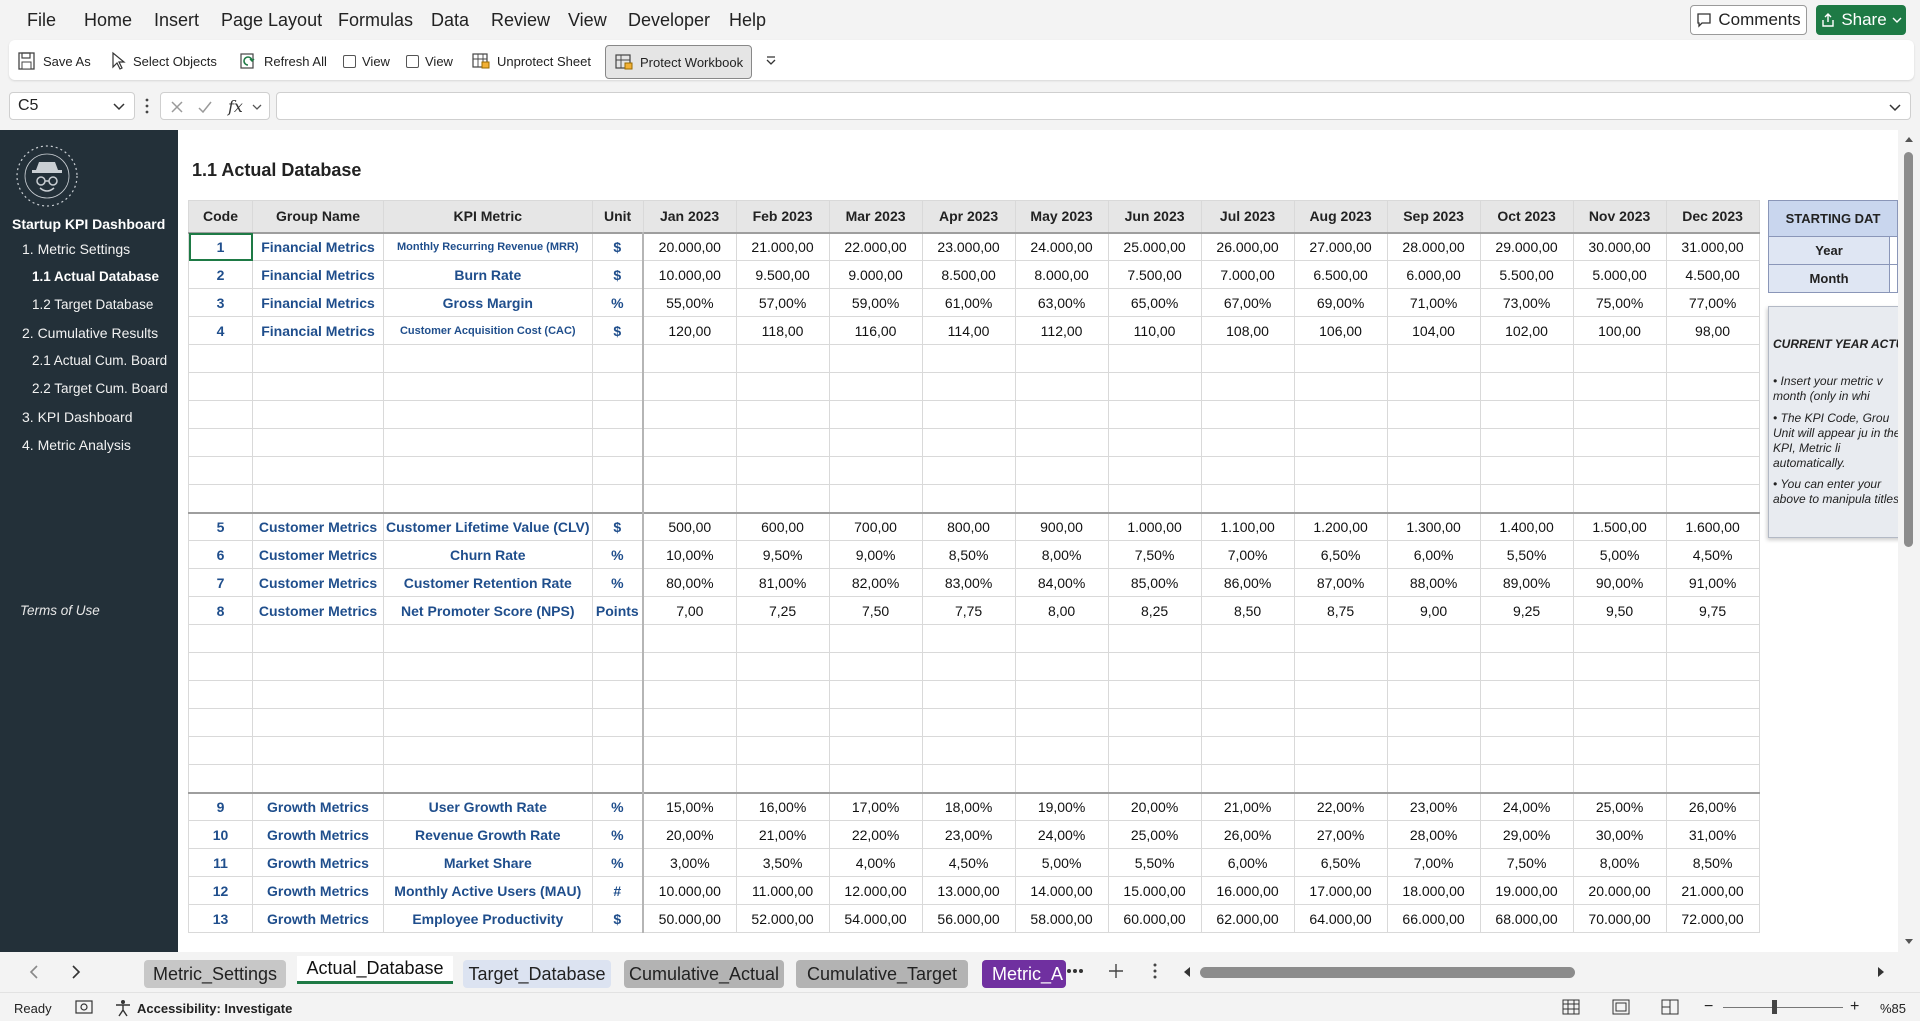 The image size is (1920, 1021). What do you see at coordinates (968, 918) in the screenshot?
I see `value-cell: 56.000,00` at bounding box center [968, 918].